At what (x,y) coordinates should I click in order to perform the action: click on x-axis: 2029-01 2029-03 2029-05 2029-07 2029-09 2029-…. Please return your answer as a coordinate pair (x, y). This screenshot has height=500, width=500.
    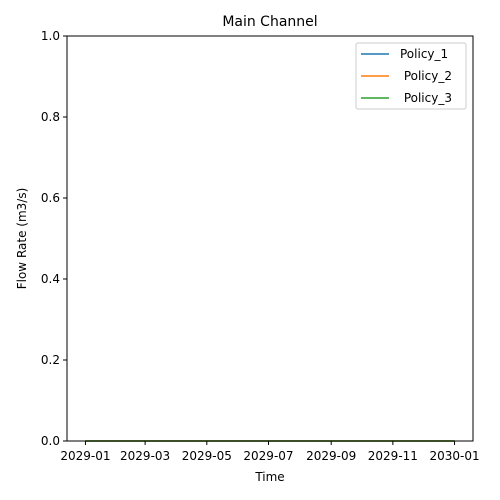
    Looking at the image, I should click on (270, 452).